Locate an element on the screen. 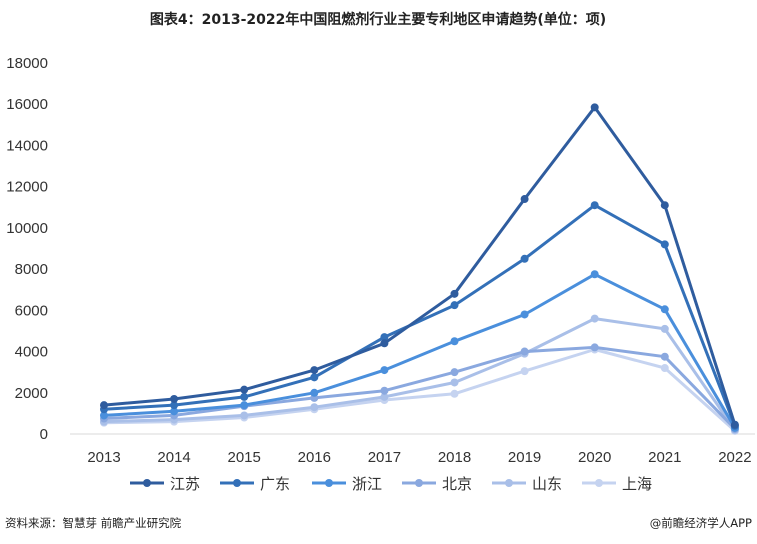 The height and width of the screenshot is (544, 757). y-tick-label: 12000 is located at coordinates (27, 187).